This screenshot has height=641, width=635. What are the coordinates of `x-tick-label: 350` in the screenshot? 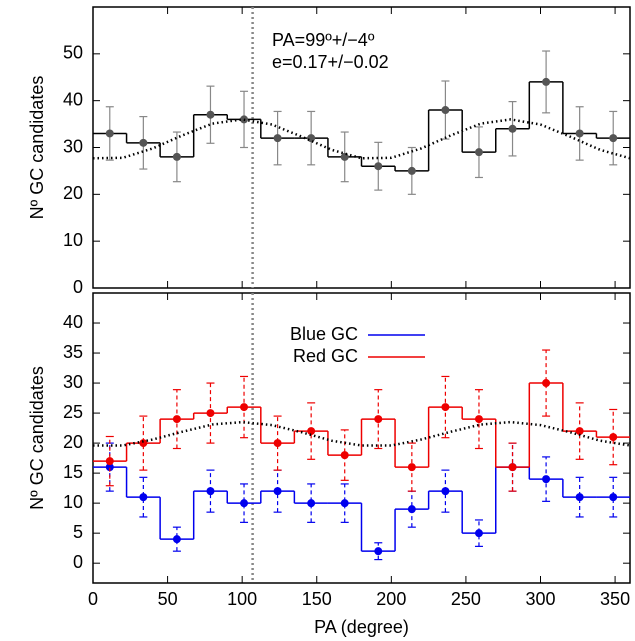 It's located at (615, 599).